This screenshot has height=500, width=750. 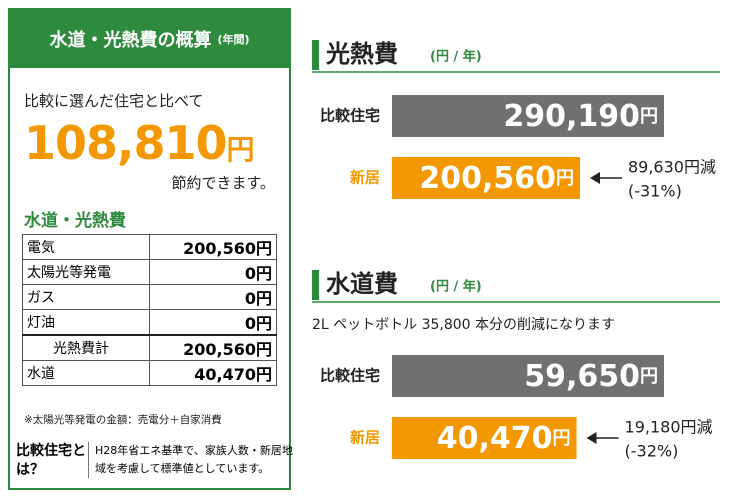 I want to click on value-label: 59,650円, so click(x=591, y=376).